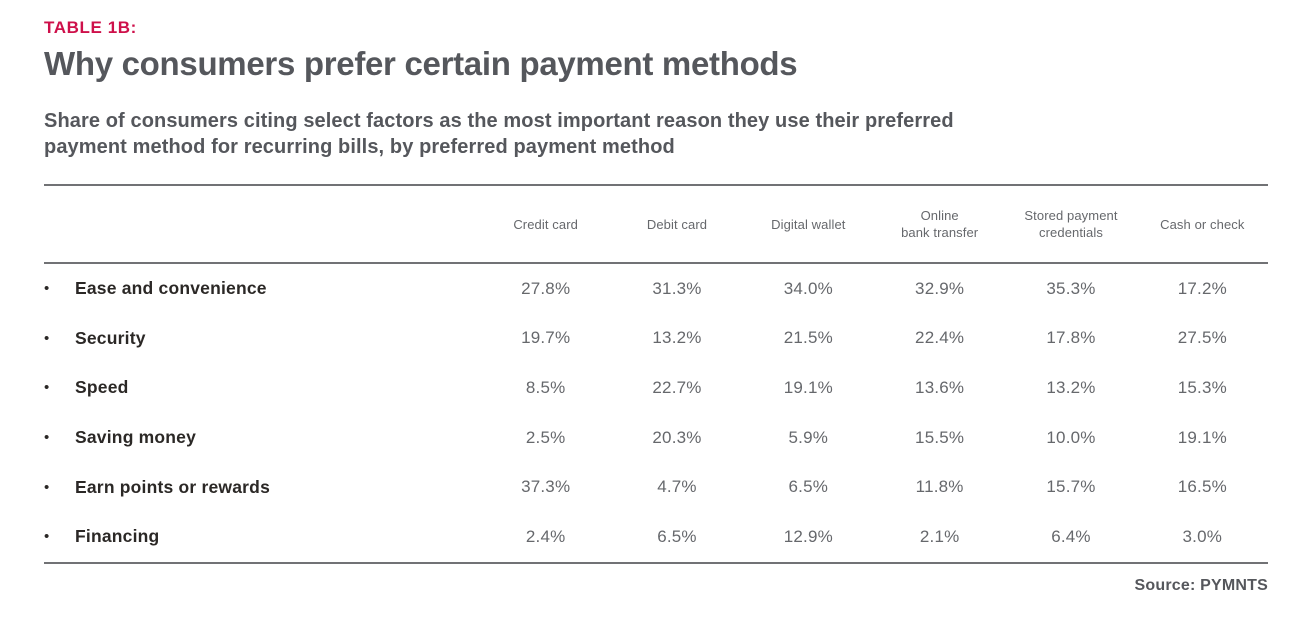 The height and width of the screenshot is (620, 1304). What do you see at coordinates (1202, 288) in the screenshot?
I see `cell-value: 17.2%` at bounding box center [1202, 288].